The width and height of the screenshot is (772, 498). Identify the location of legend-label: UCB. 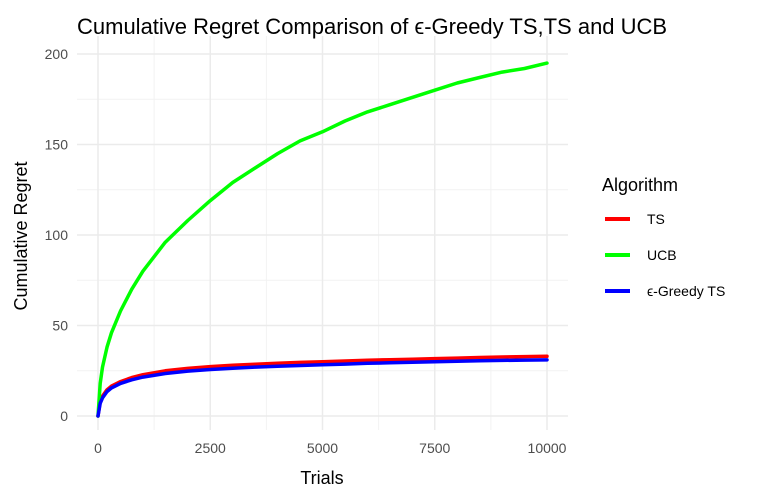
(662, 255).